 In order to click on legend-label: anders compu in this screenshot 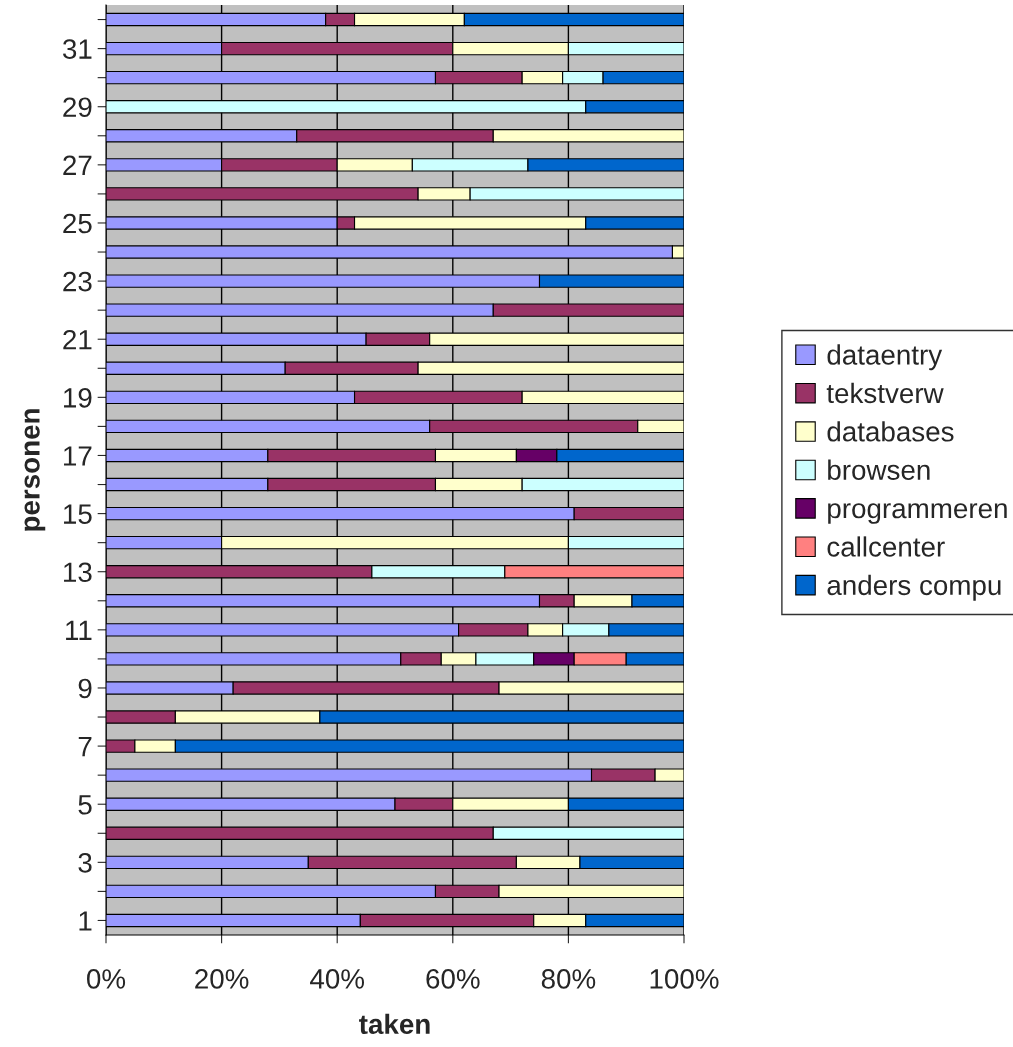, I will do `click(914, 587)`.